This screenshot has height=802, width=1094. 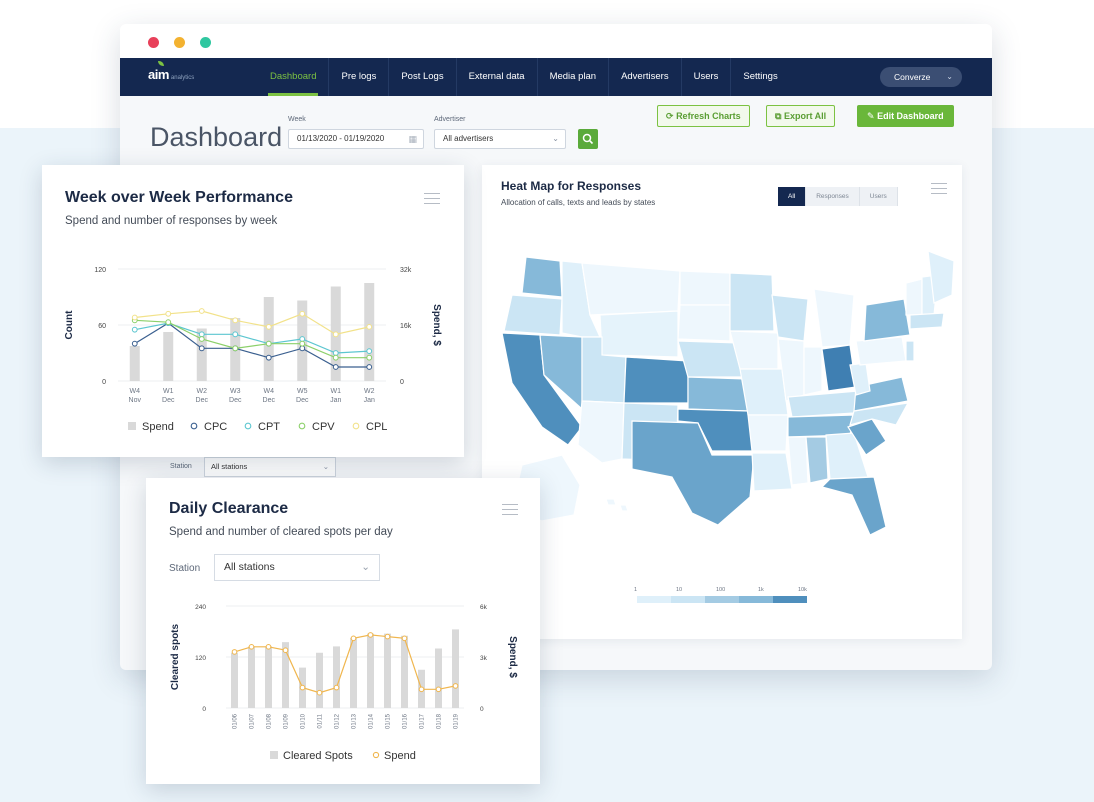 I want to click on nav-item-media-plan: Media plan, so click(x=574, y=77).